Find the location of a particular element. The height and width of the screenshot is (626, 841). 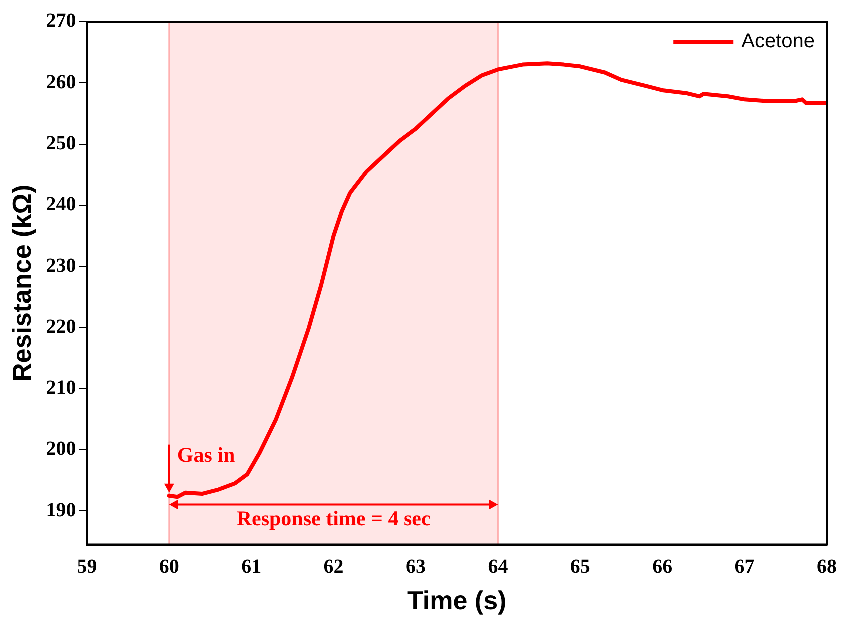

x-tick-label: 62 is located at coordinates (334, 567).